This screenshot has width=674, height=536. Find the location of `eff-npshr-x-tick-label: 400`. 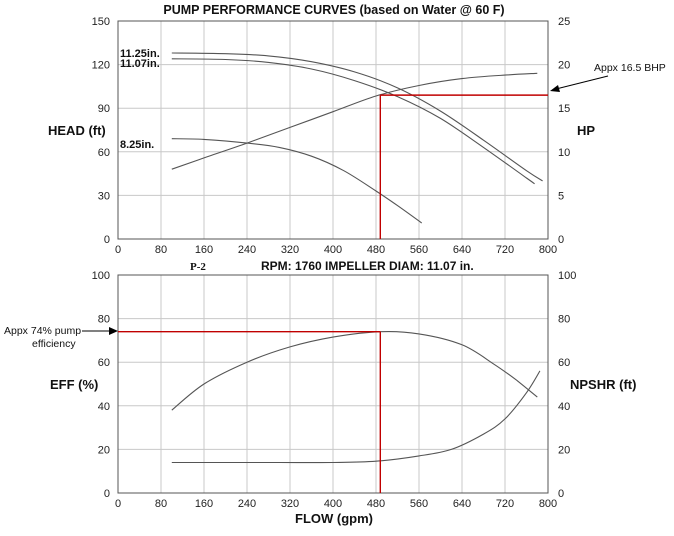

eff-npshr-x-tick-label: 400 is located at coordinates (333, 504).